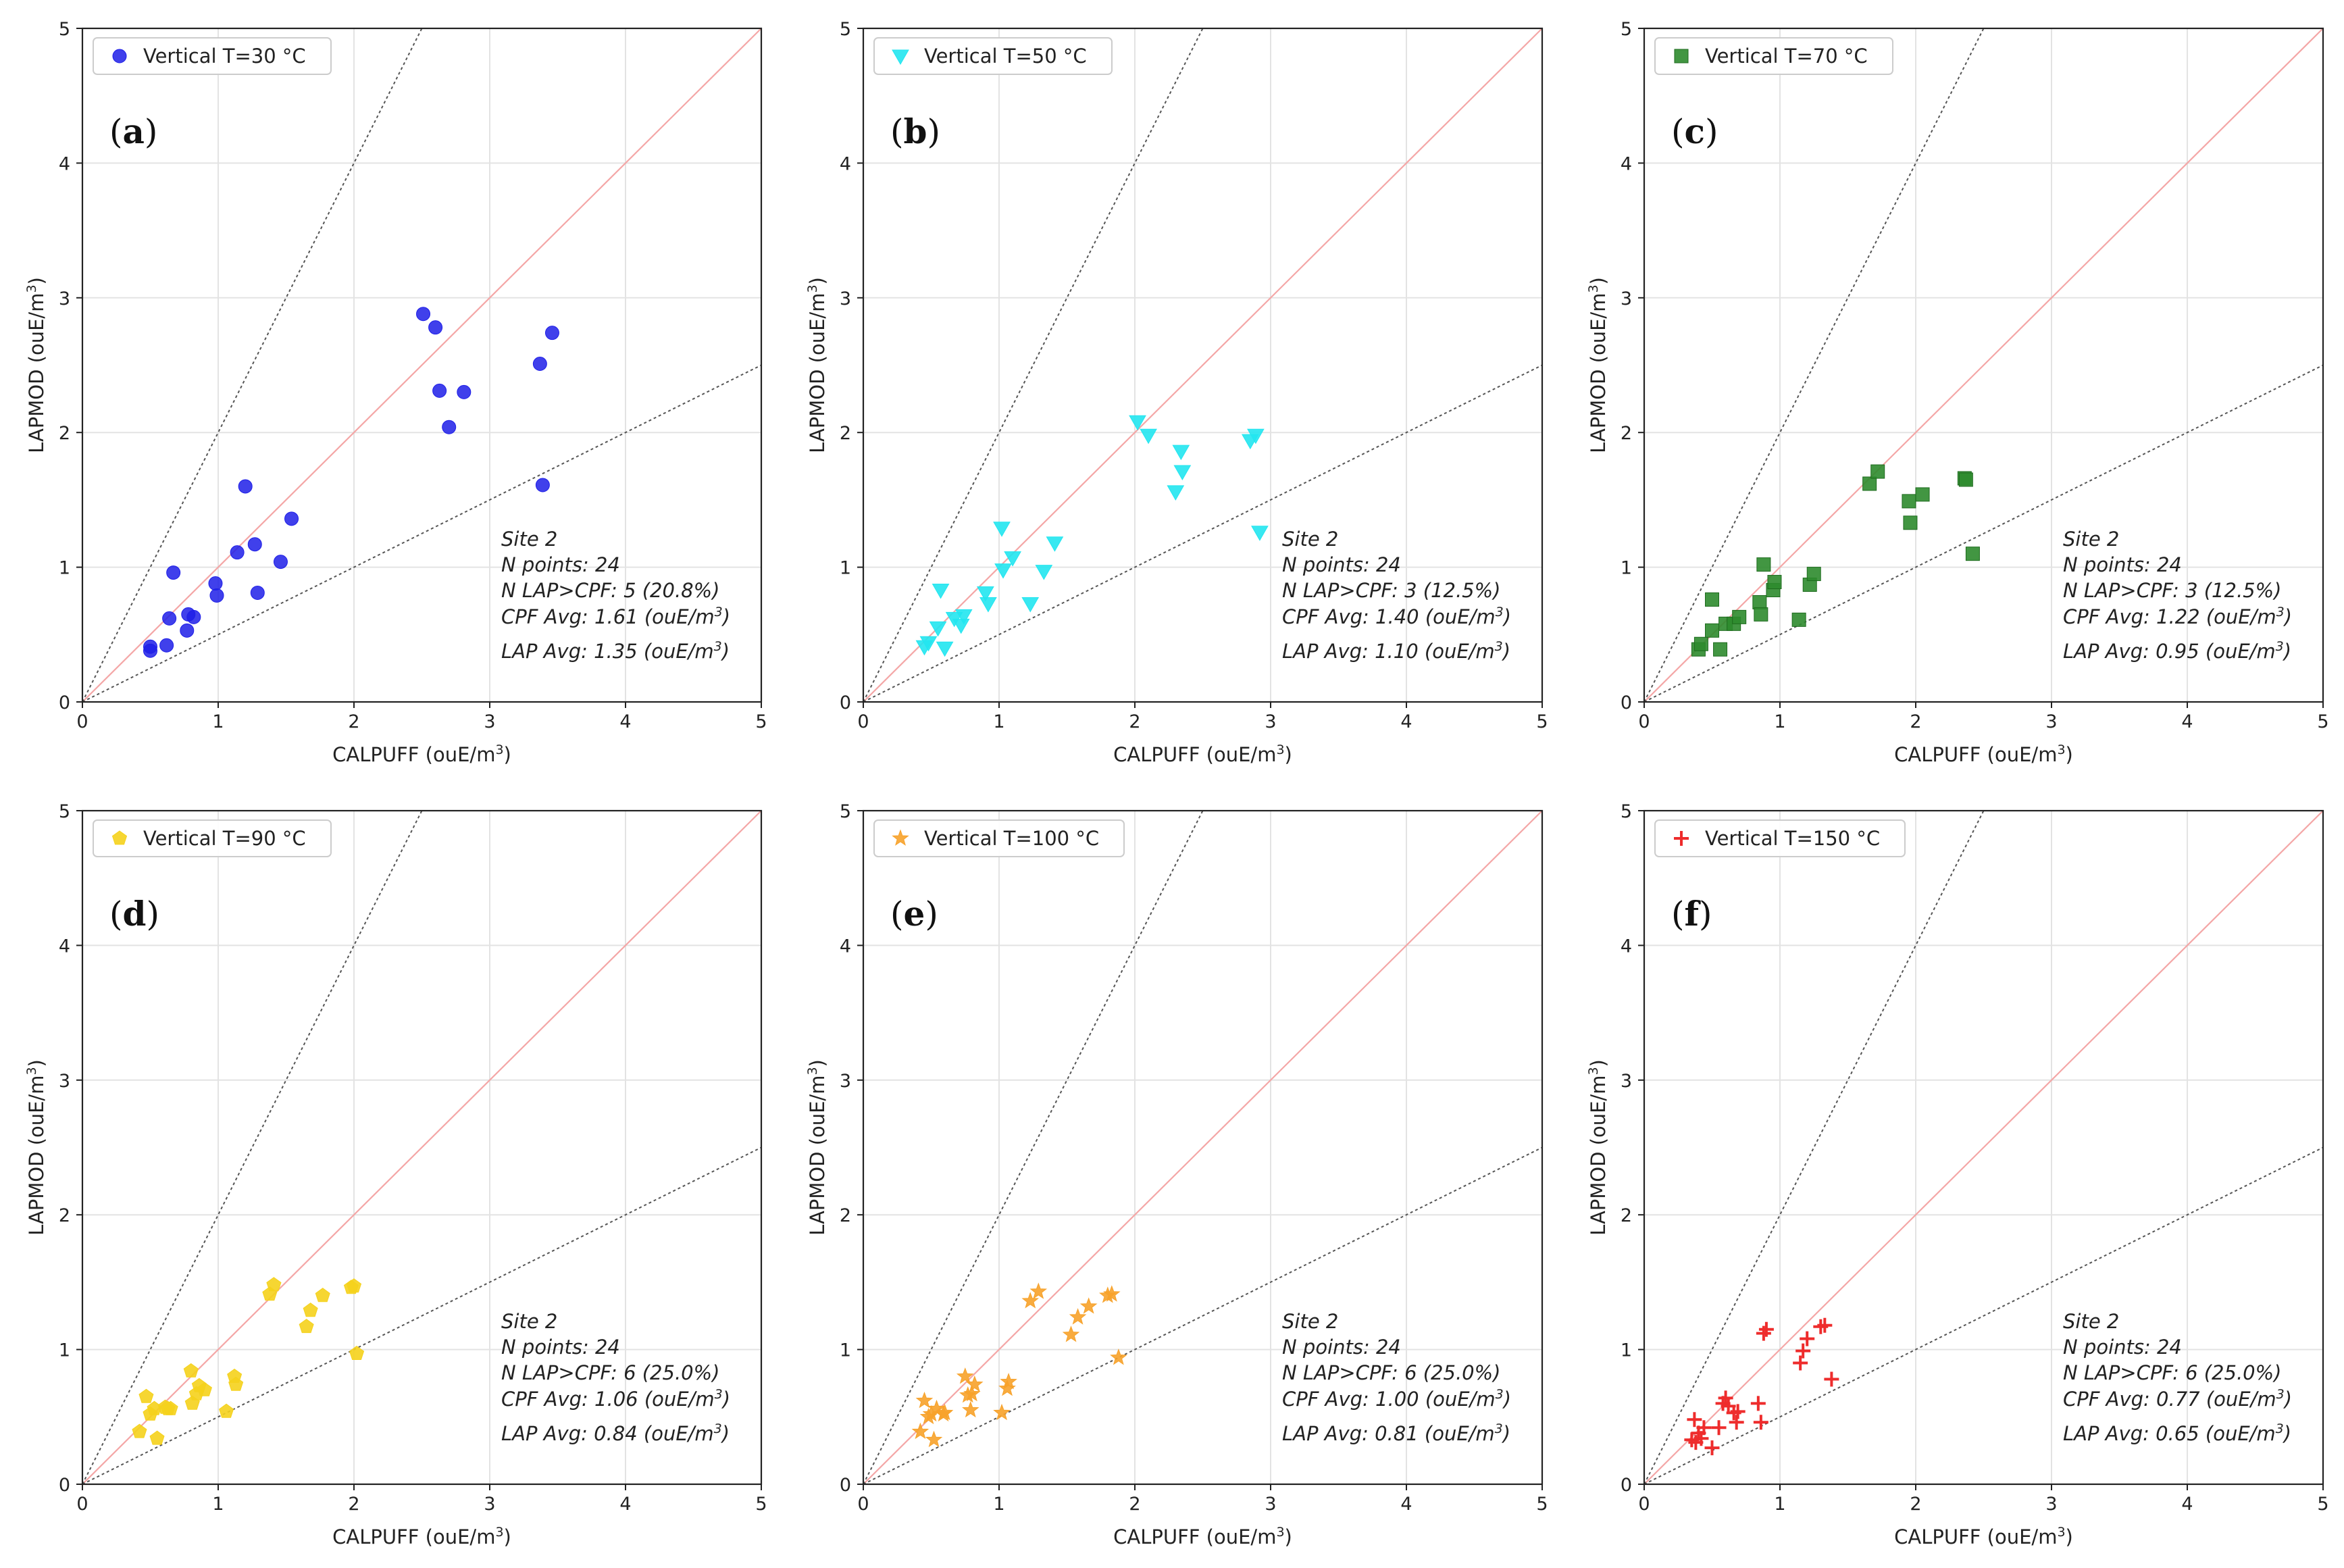  What do you see at coordinates (1693, 914) in the screenshot?
I see `panel-letter-value: f` at bounding box center [1693, 914].